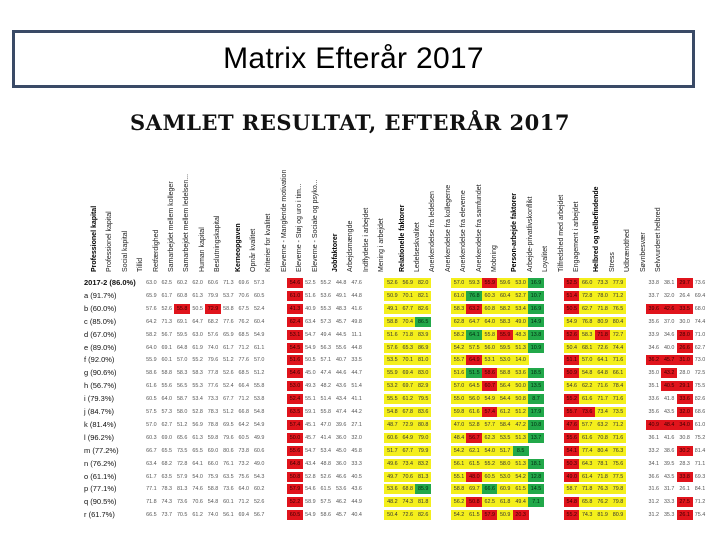 The image size is (720, 540). Describe the element at coordinates (602, 489) in the screenshot. I see `matrix-cell: 76.3` at that location.